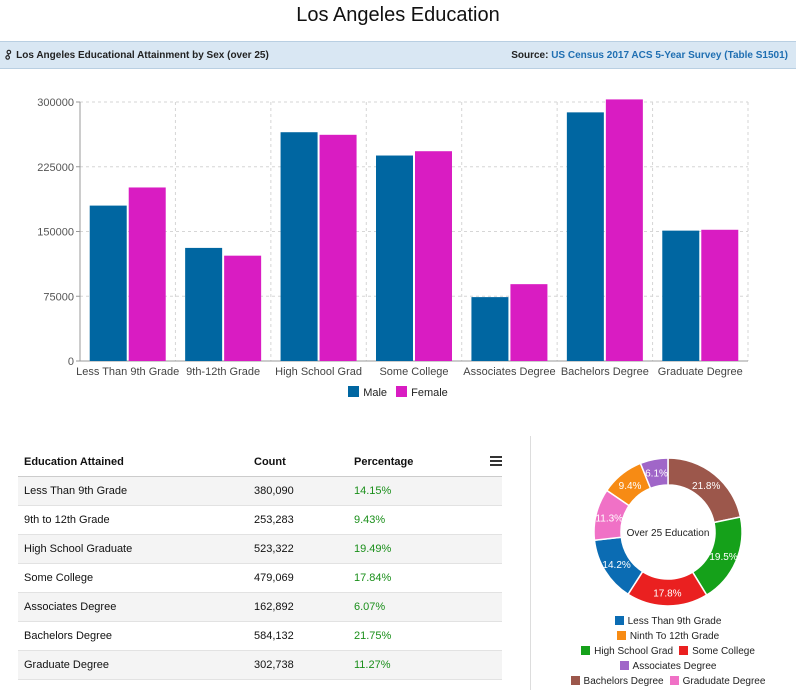 The height and width of the screenshot is (690, 796). I want to click on legend-label: High School Grad, so click(634, 651).